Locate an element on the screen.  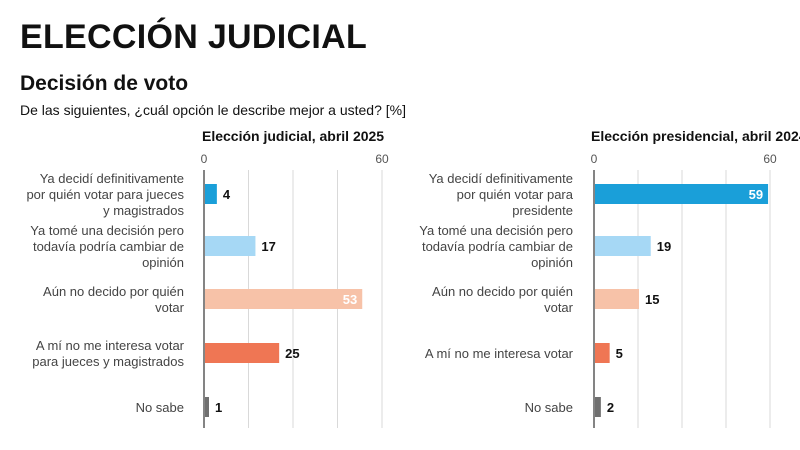
data-label: 53 is located at coordinates (350, 299).